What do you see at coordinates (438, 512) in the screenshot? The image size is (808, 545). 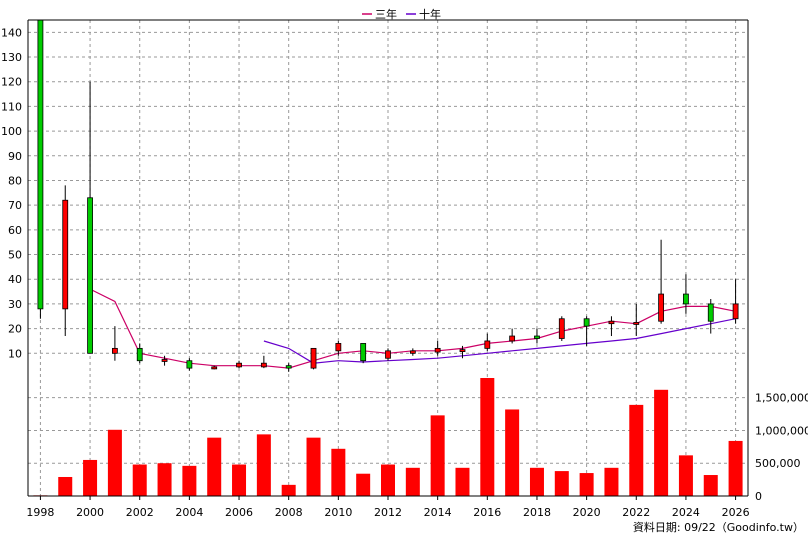 I see `x-tick-label: 2014` at bounding box center [438, 512].